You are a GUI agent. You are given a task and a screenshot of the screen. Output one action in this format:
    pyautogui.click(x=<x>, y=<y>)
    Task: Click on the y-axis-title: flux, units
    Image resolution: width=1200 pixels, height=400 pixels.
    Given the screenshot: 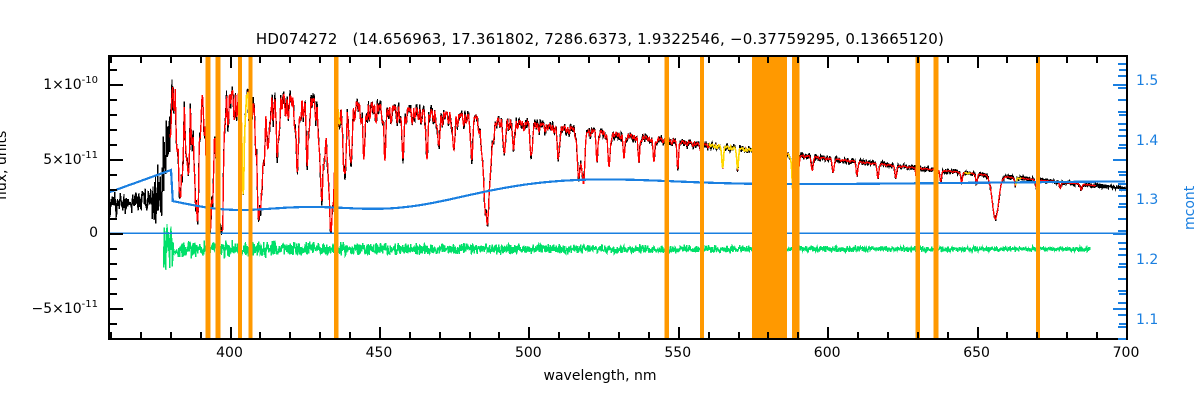 What is the action you would take?
    pyautogui.click(x=5, y=165)
    